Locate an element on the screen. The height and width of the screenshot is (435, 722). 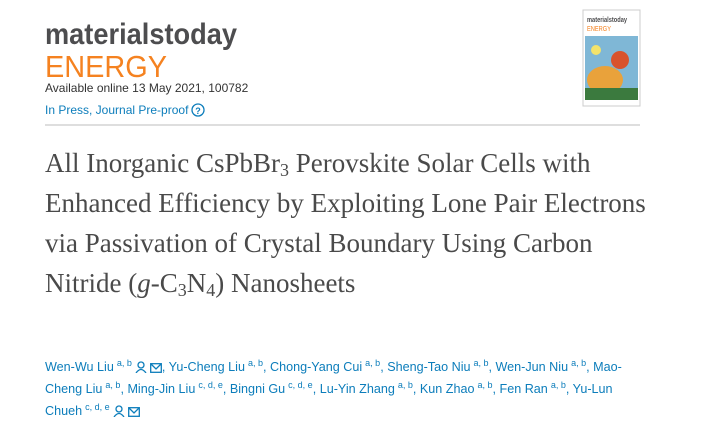
author: Lu-Yin Zhang a, b is located at coordinates (366, 387).